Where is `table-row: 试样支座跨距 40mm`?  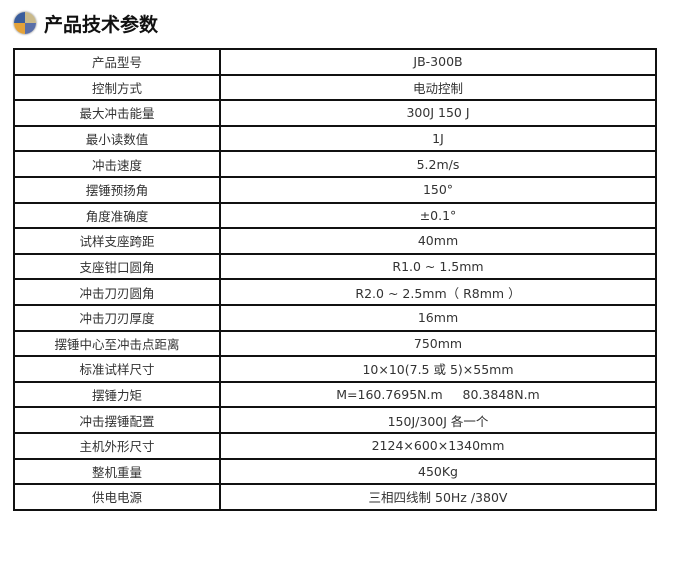
table-row: 试样支座跨距 40mm is located at coordinates (335, 241).